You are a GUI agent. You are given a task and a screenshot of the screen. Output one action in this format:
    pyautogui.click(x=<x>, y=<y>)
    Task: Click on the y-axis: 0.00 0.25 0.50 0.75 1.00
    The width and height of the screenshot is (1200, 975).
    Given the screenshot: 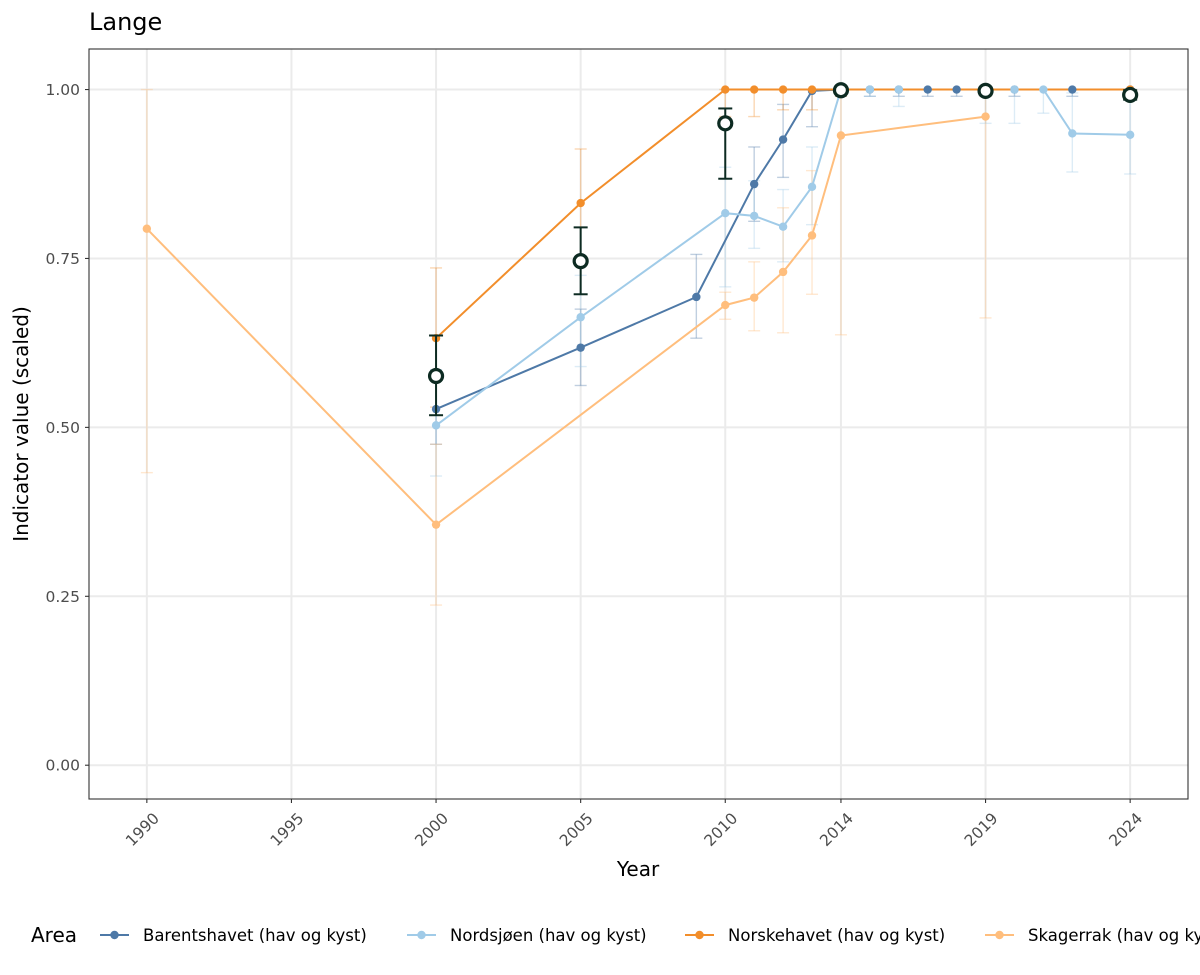 What is the action you would take?
    pyautogui.click(x=67, y=428)
    